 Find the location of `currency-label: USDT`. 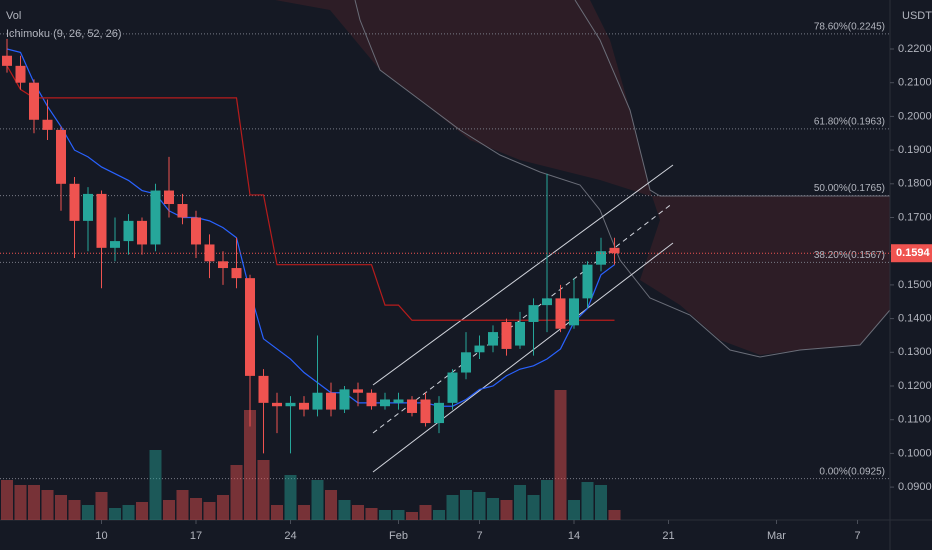

currency-label: USDT is located at coordinates (917, 16).